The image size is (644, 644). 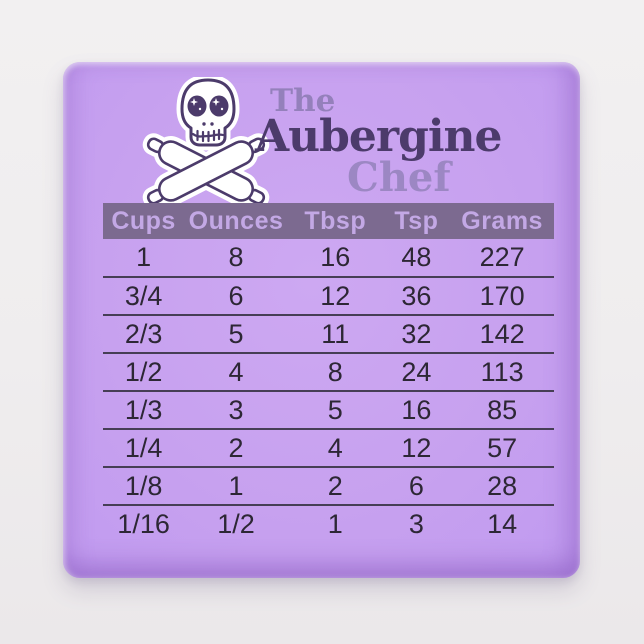 What do you see at coordinates (416, 333) in the screenshot?
I see `table-cell: 32` at bounding box center [416, 333].